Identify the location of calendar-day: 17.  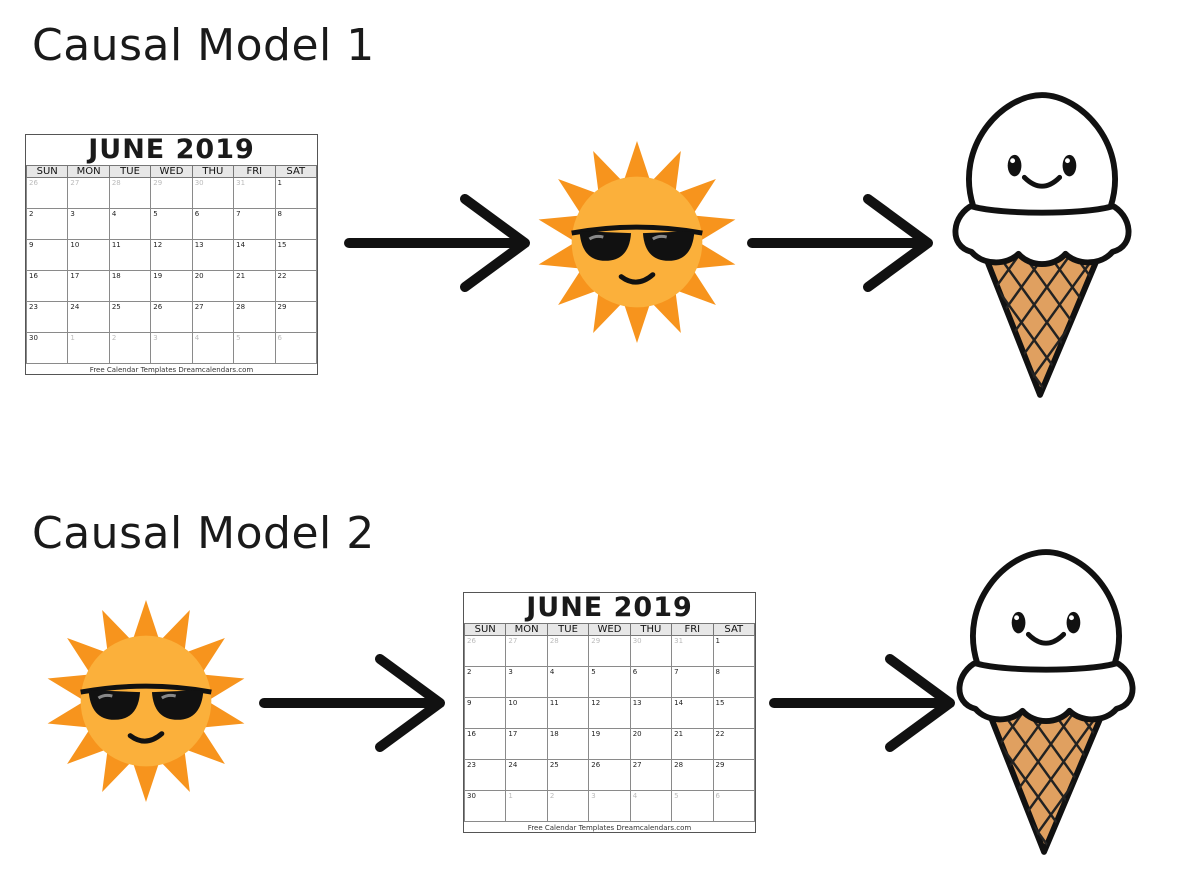
(526, 744).